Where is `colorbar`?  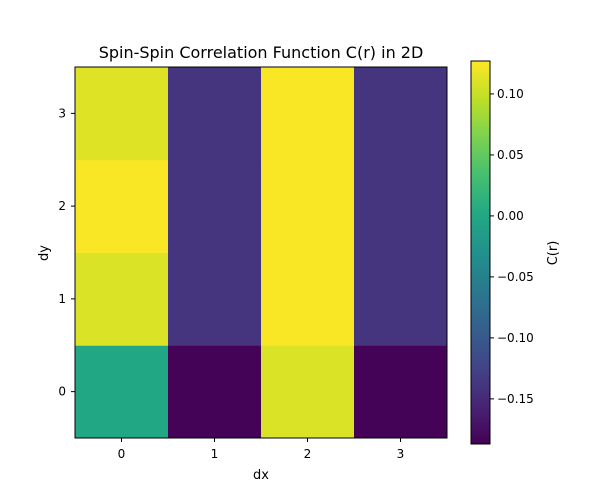 colorbar is located at coordinates (480, 252).